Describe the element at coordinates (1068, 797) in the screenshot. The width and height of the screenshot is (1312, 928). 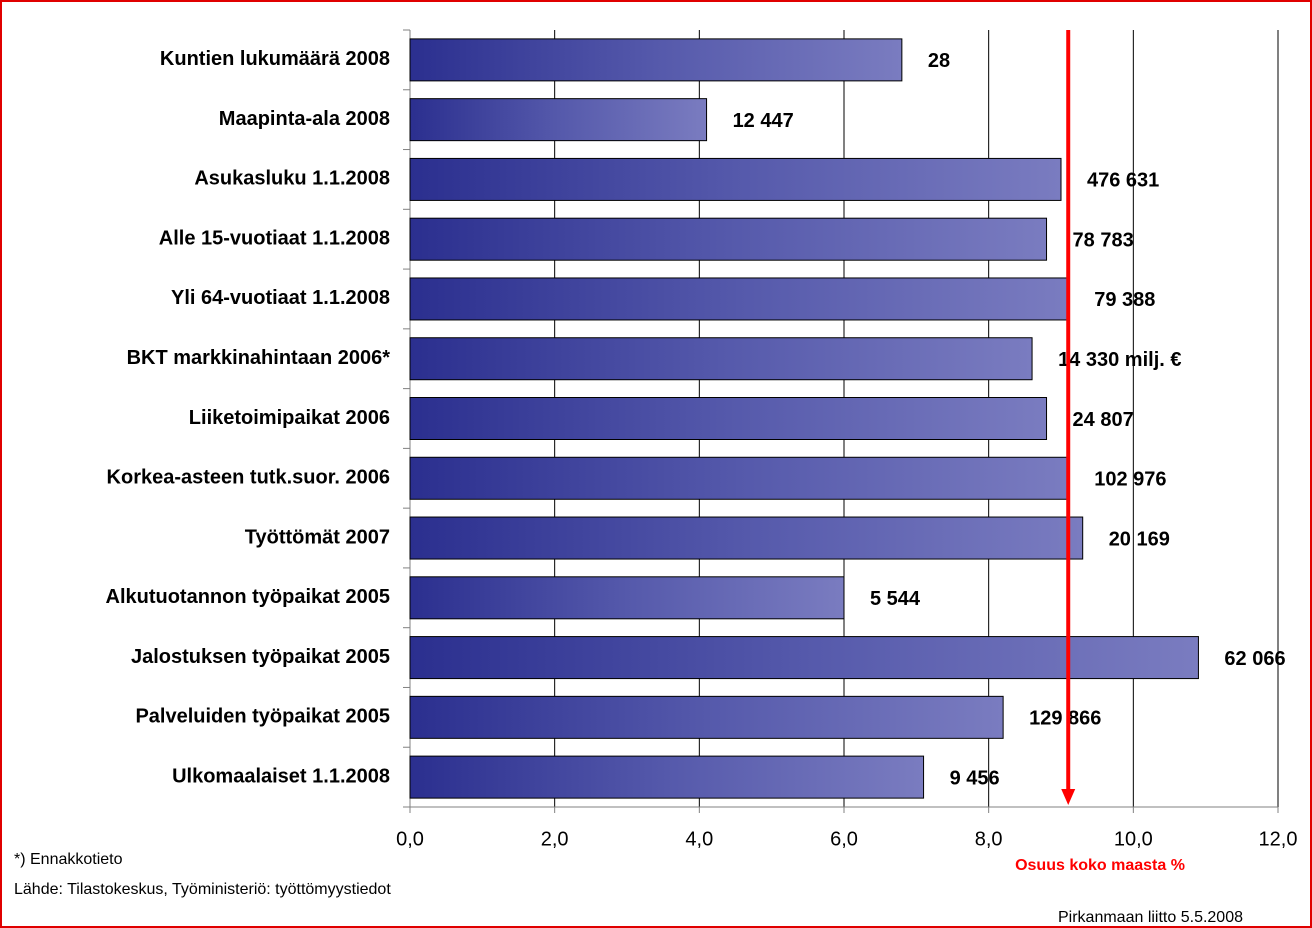
I see `reference-arrowhead` at that location.